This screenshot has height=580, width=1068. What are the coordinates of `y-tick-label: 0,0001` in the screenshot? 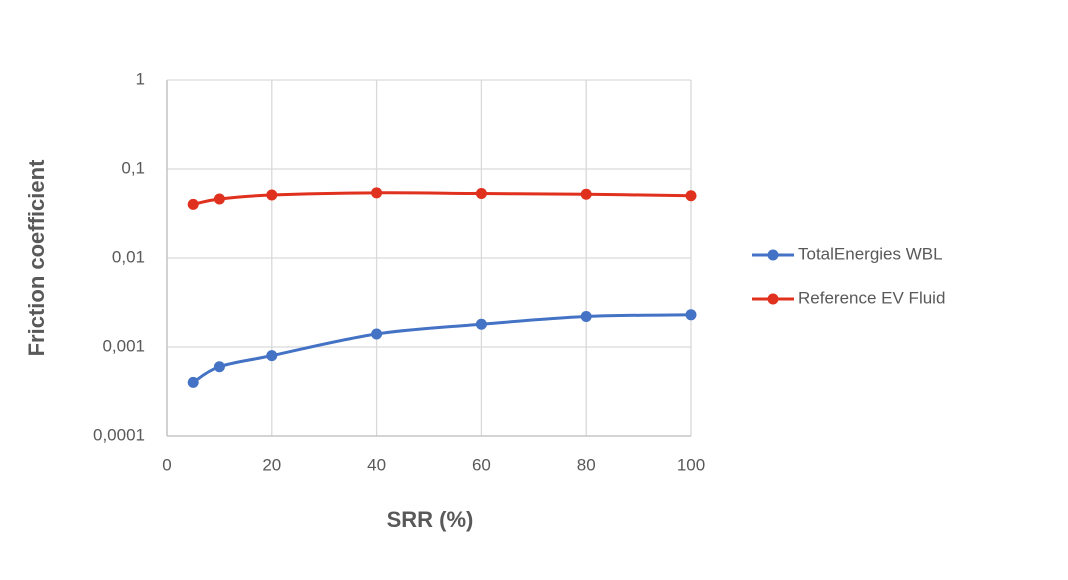 It's located at (119, 434).